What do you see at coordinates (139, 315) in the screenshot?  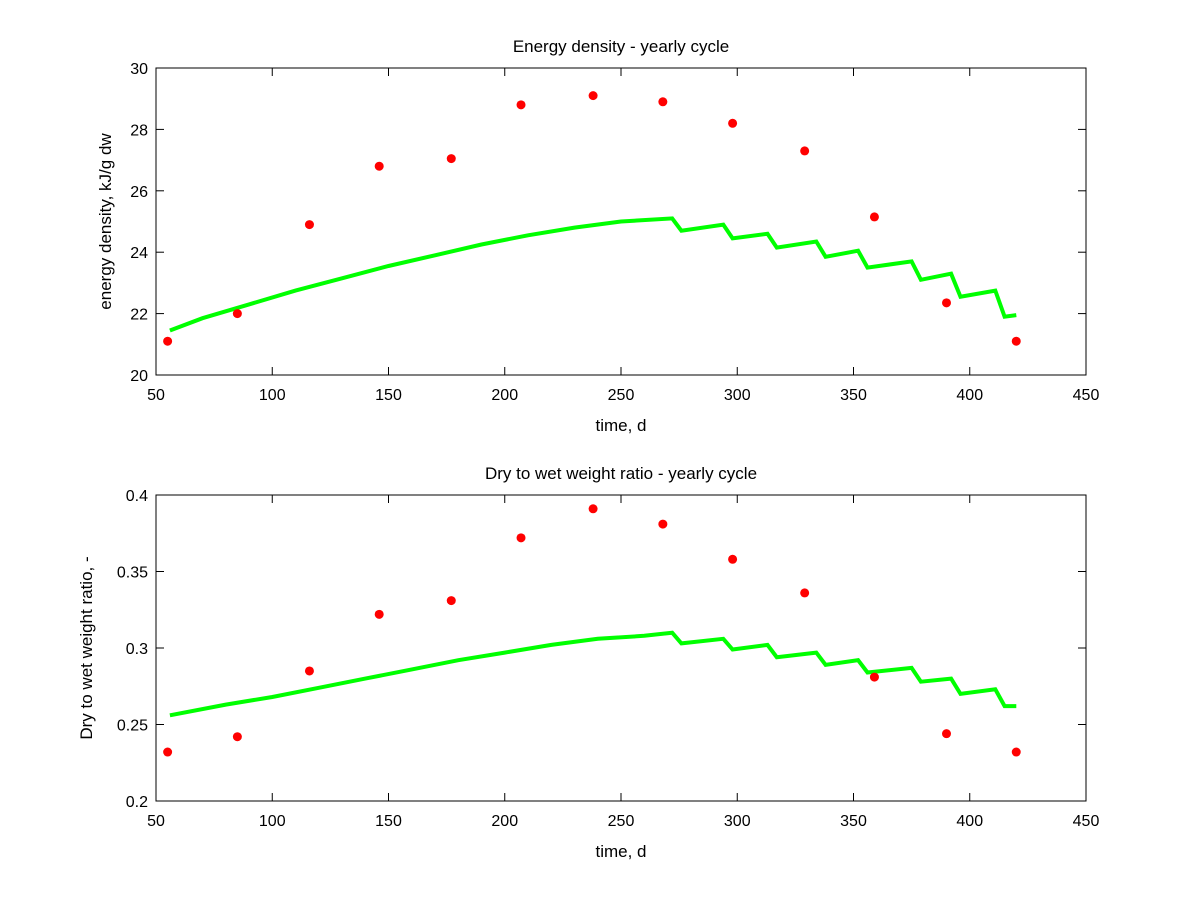 I see `y-tick-label: 22` at bounding box center [139, 315].